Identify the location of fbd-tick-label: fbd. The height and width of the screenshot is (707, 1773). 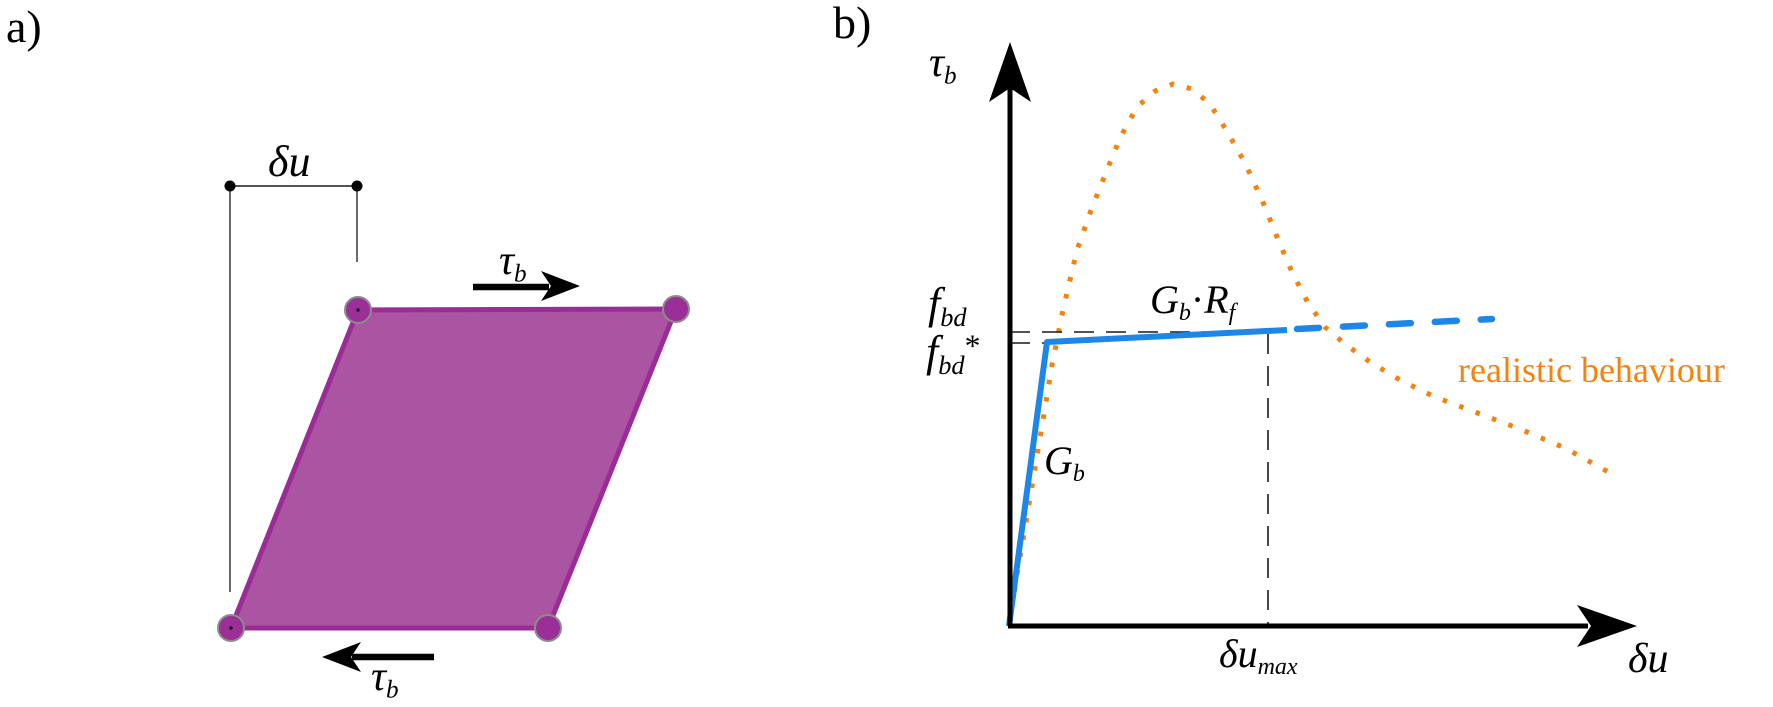
(947, 305).